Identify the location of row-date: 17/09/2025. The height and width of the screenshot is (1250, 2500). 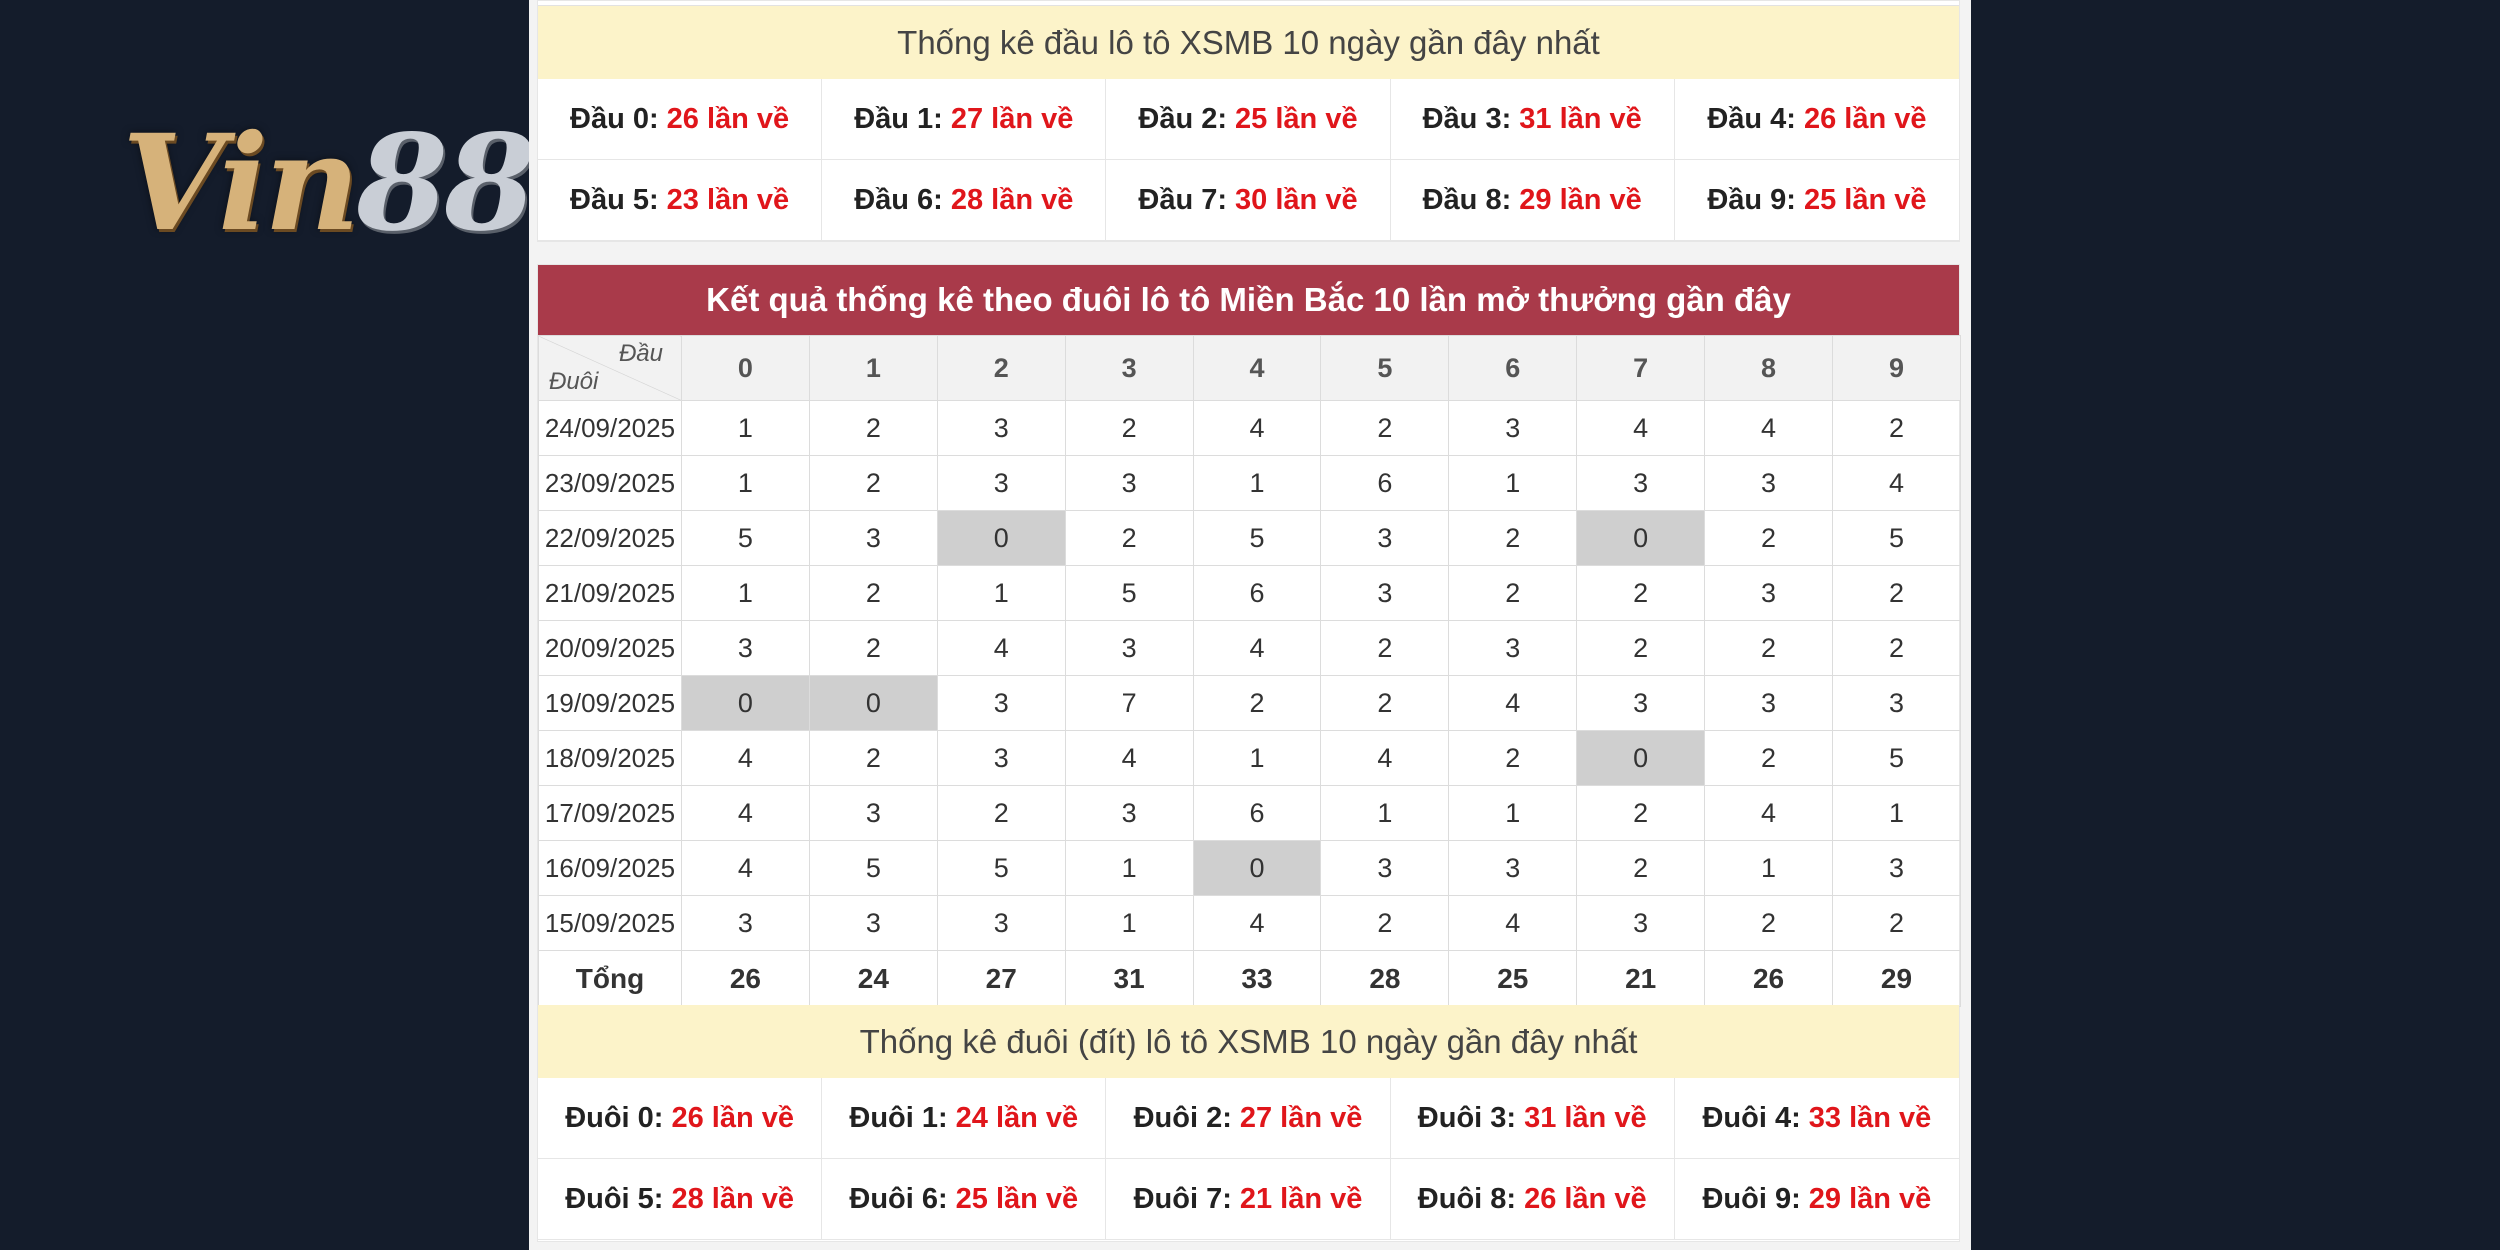
(610, 813).